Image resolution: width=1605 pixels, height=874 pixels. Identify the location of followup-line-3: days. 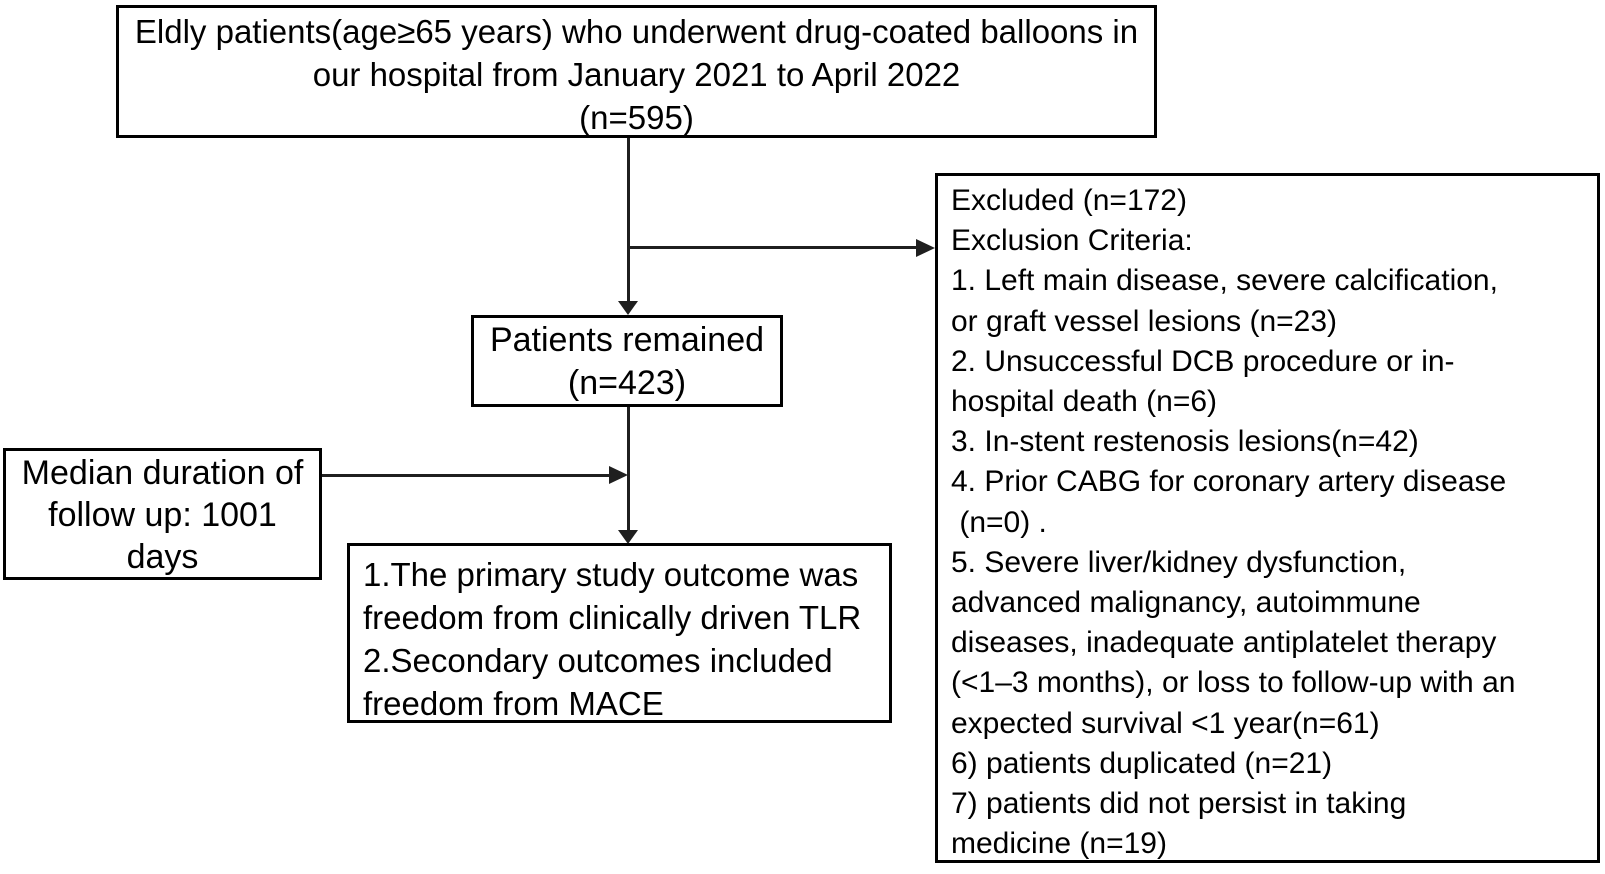
(162, 557).